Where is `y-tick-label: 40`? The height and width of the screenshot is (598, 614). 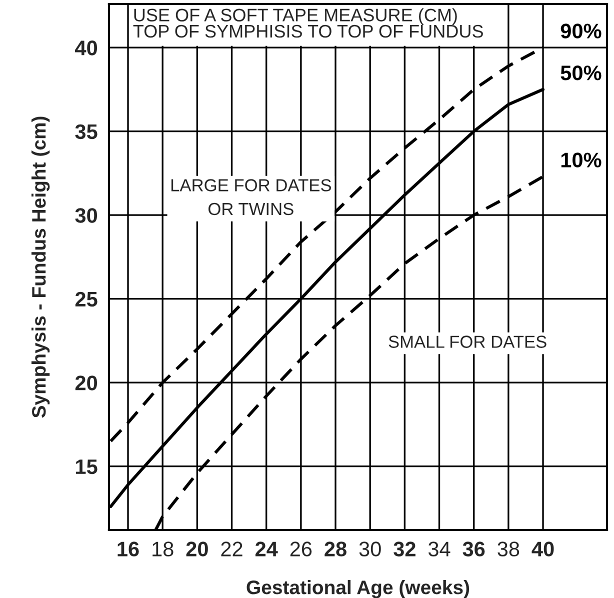
y-tick-label: 40 is located at coordinates (86, 48).